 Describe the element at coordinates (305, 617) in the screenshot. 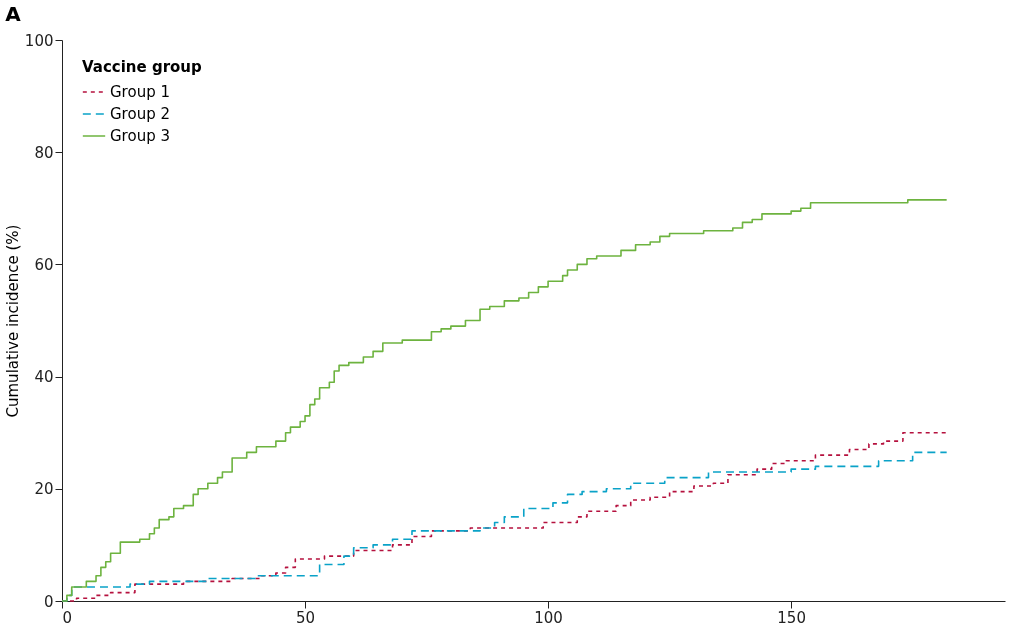

I see `x-tick-label: 50` at that location.